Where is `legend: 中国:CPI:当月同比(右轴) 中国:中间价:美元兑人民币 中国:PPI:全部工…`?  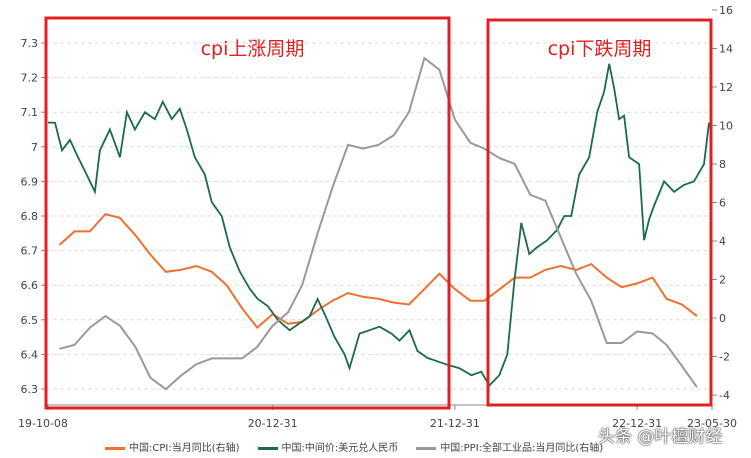 legend: 中国:CPI:当月同比(右轴) 中国:中间价:美元兑人民币 中国:PPI:全部工… is located at coordinates (354, 446).